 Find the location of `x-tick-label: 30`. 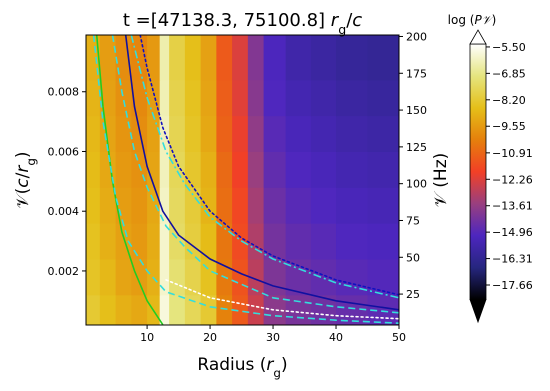

x-tick-label: 30 is located at coordinates (273, 337).